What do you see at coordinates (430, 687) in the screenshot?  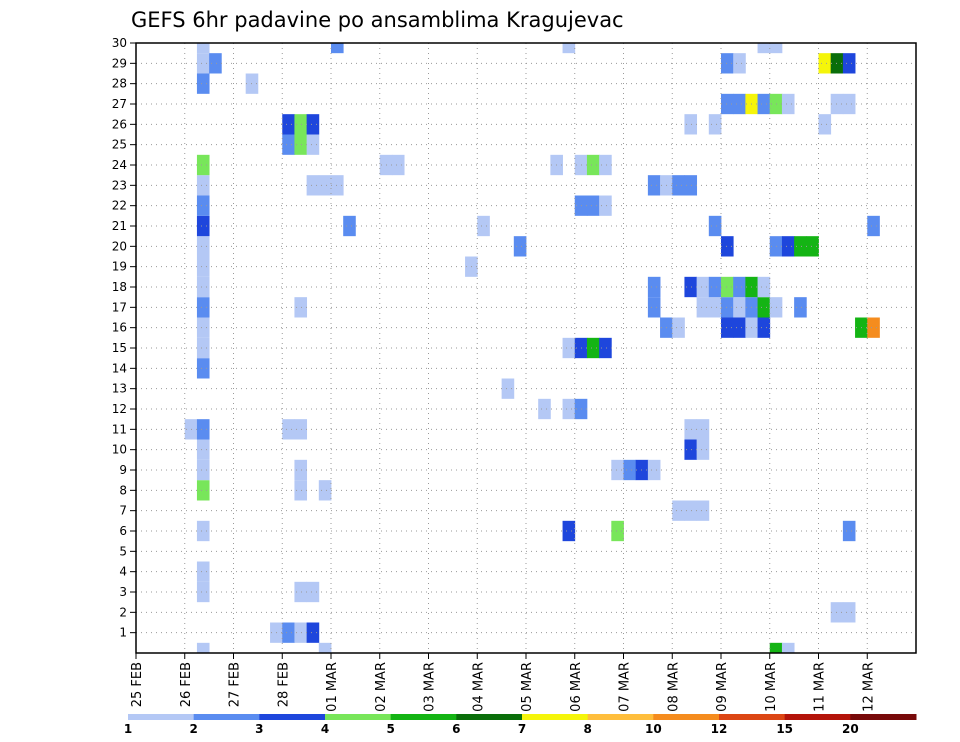 I see `x-tick-label-6: 03 MAR` at bounding box center [430, 687].